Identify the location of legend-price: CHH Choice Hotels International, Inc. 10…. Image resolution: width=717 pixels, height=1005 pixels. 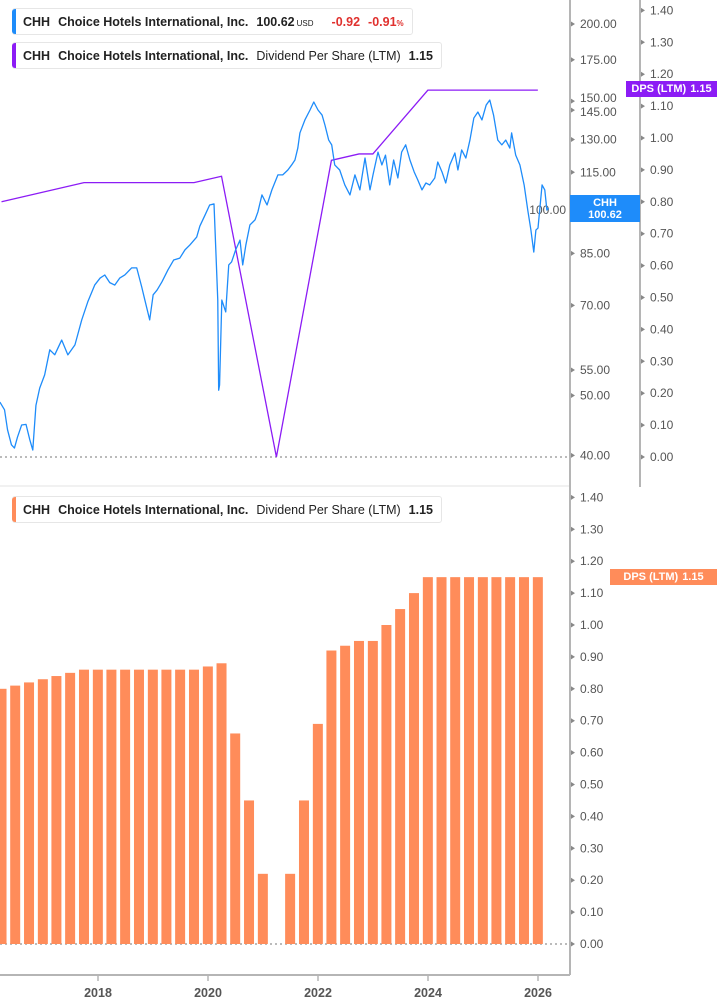
(212, 21).